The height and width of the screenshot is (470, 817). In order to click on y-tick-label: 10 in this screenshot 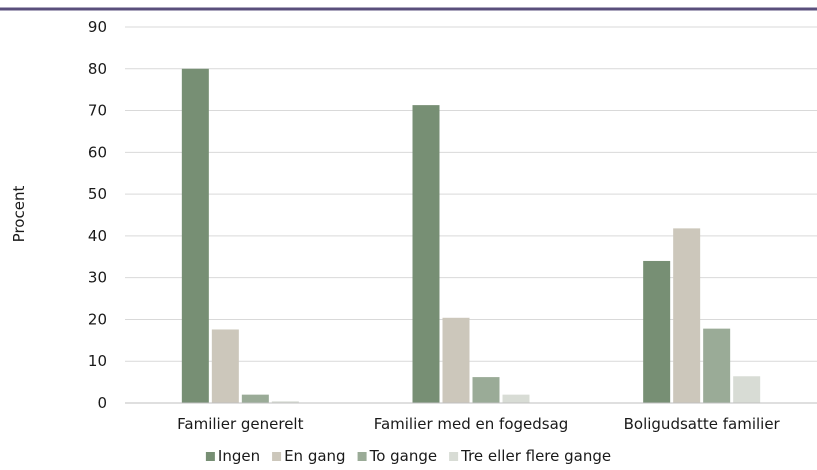, I will do `click(97, 361)`.